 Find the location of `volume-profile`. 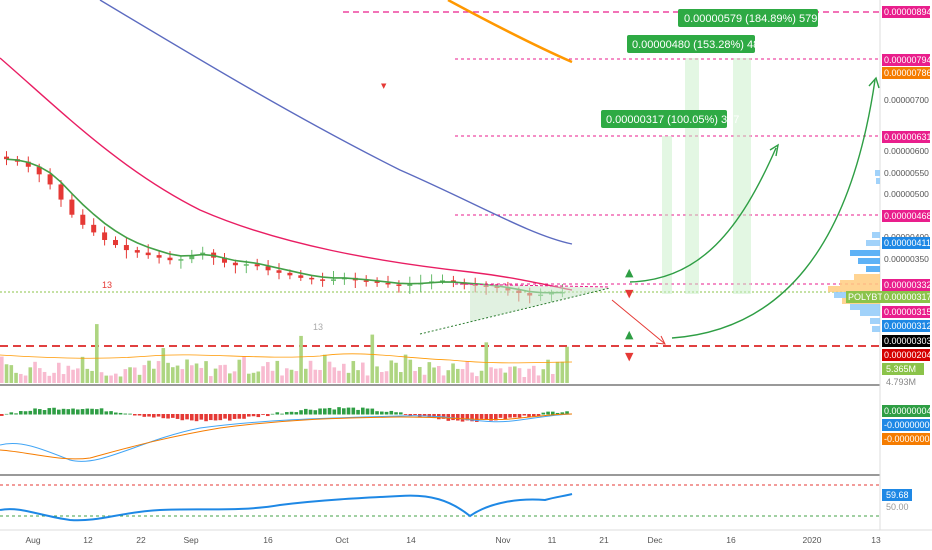

volume-profile is located at coordinates (854, 251).